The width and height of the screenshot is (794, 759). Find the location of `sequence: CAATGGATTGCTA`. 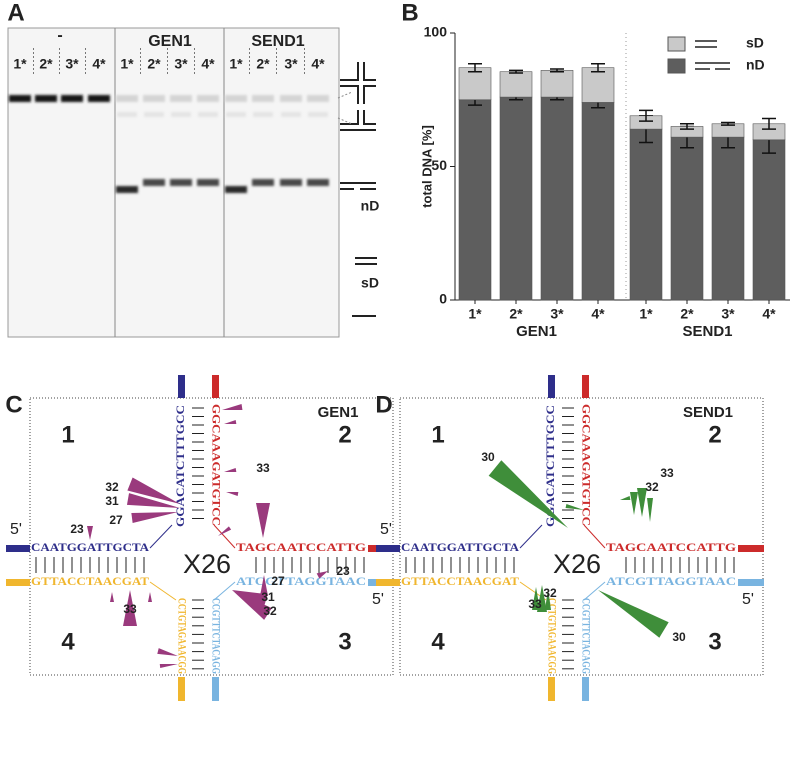

sequence: CAATGGATTGCTA is located at coordinates (90, 547).